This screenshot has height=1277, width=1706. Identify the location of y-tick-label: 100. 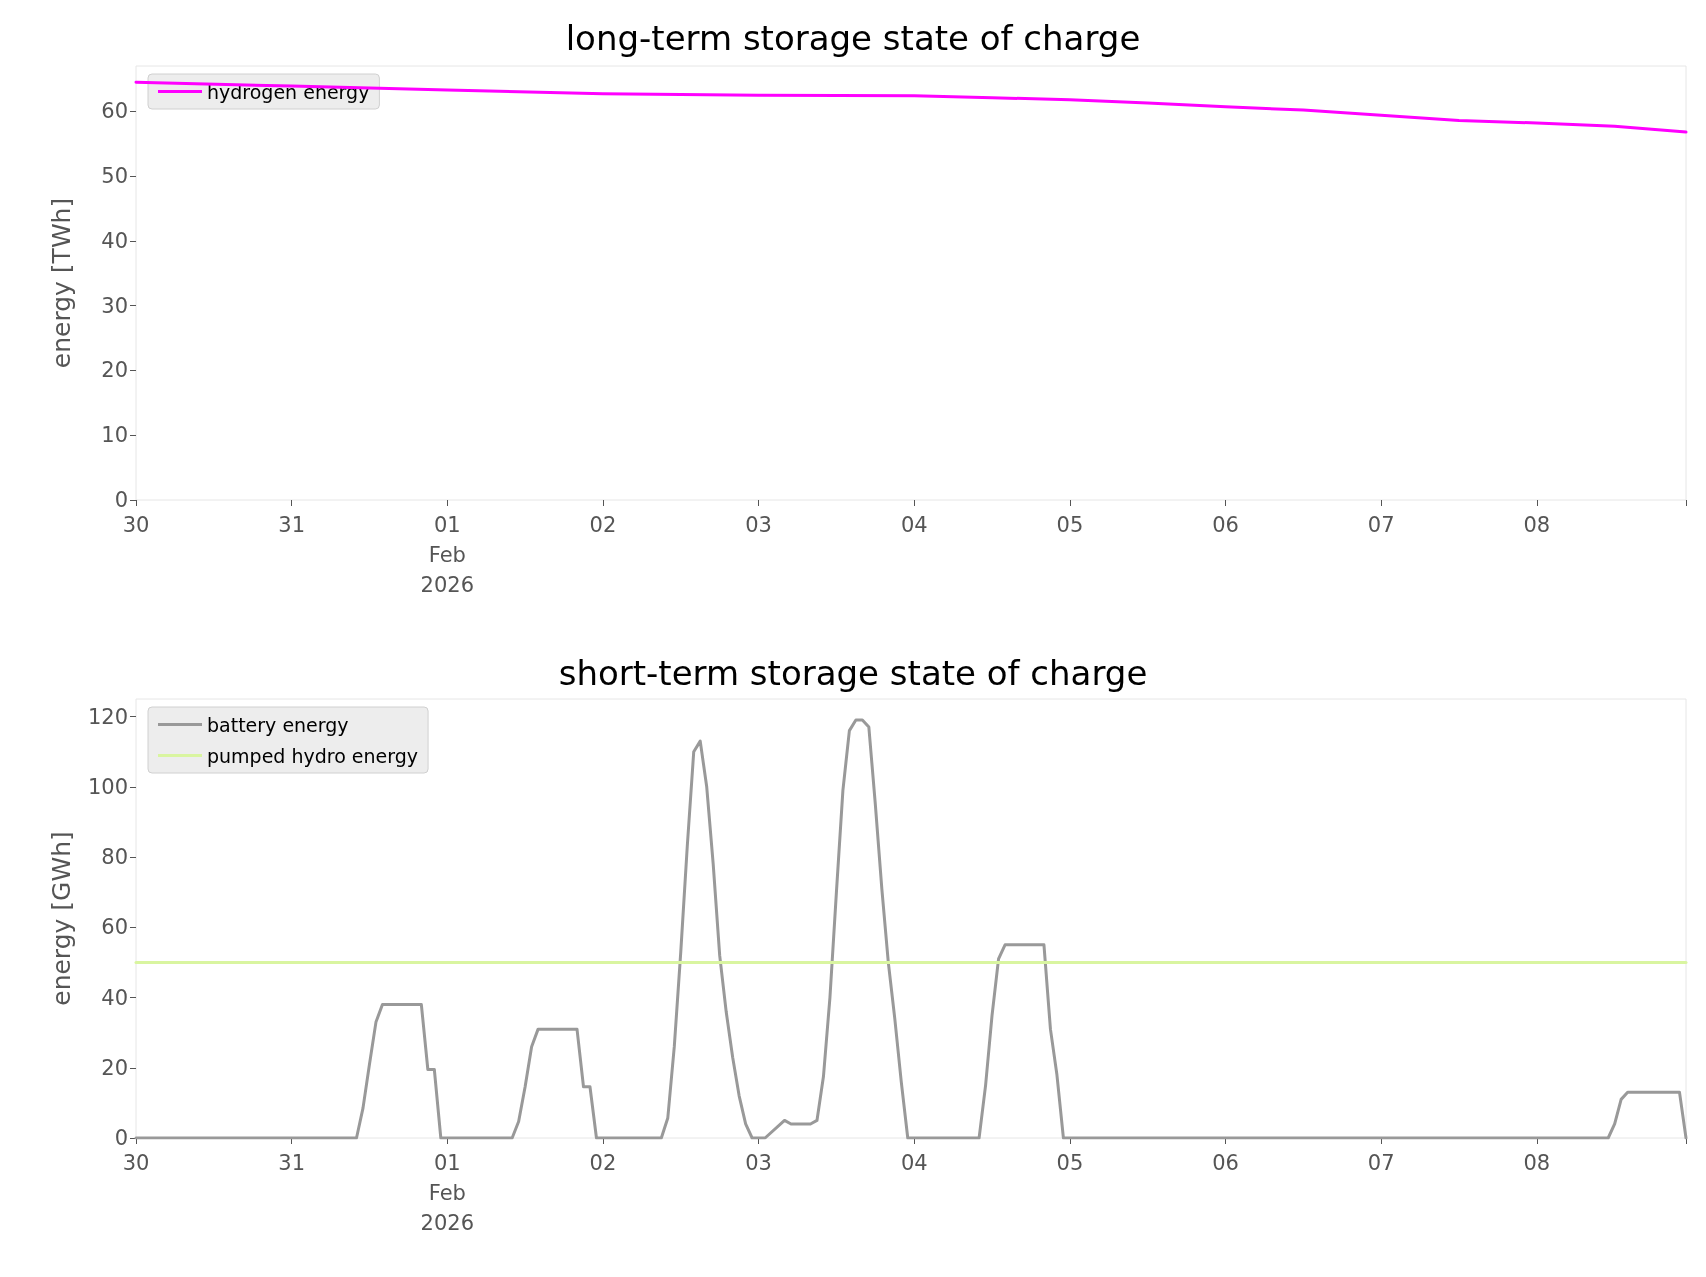
(107, 786).